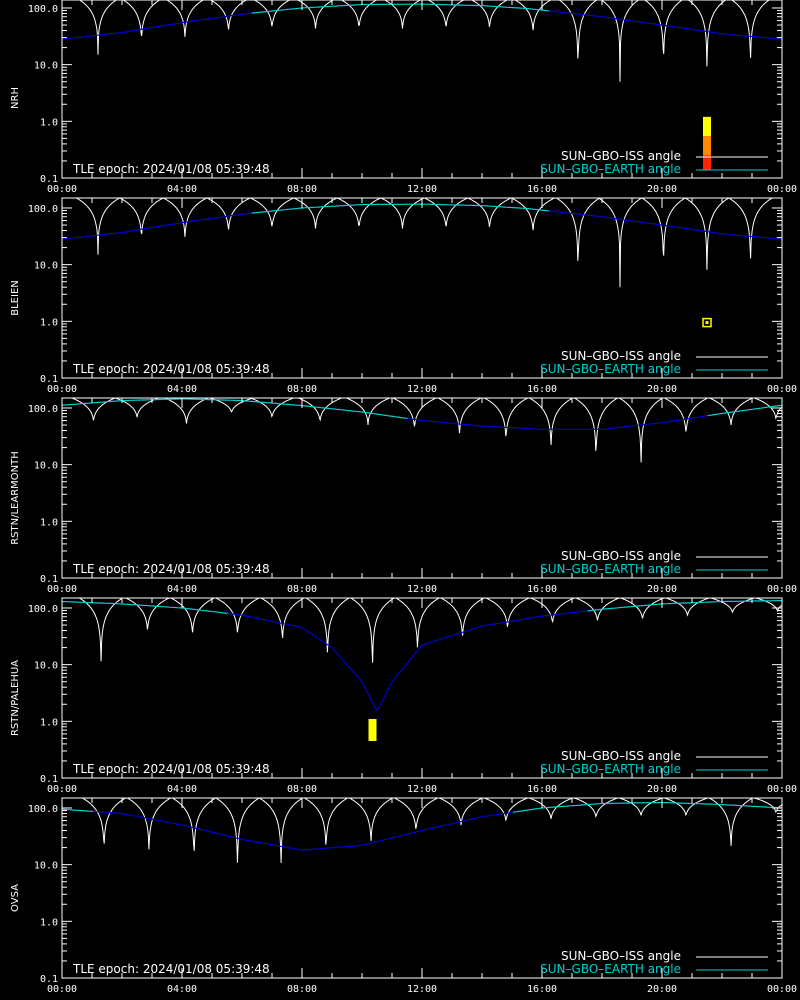 Image resolution: width=800 pixels, height=1000 pixels. I want to click on station-label: RSTN/LEARMONTH, so click(15, 498).